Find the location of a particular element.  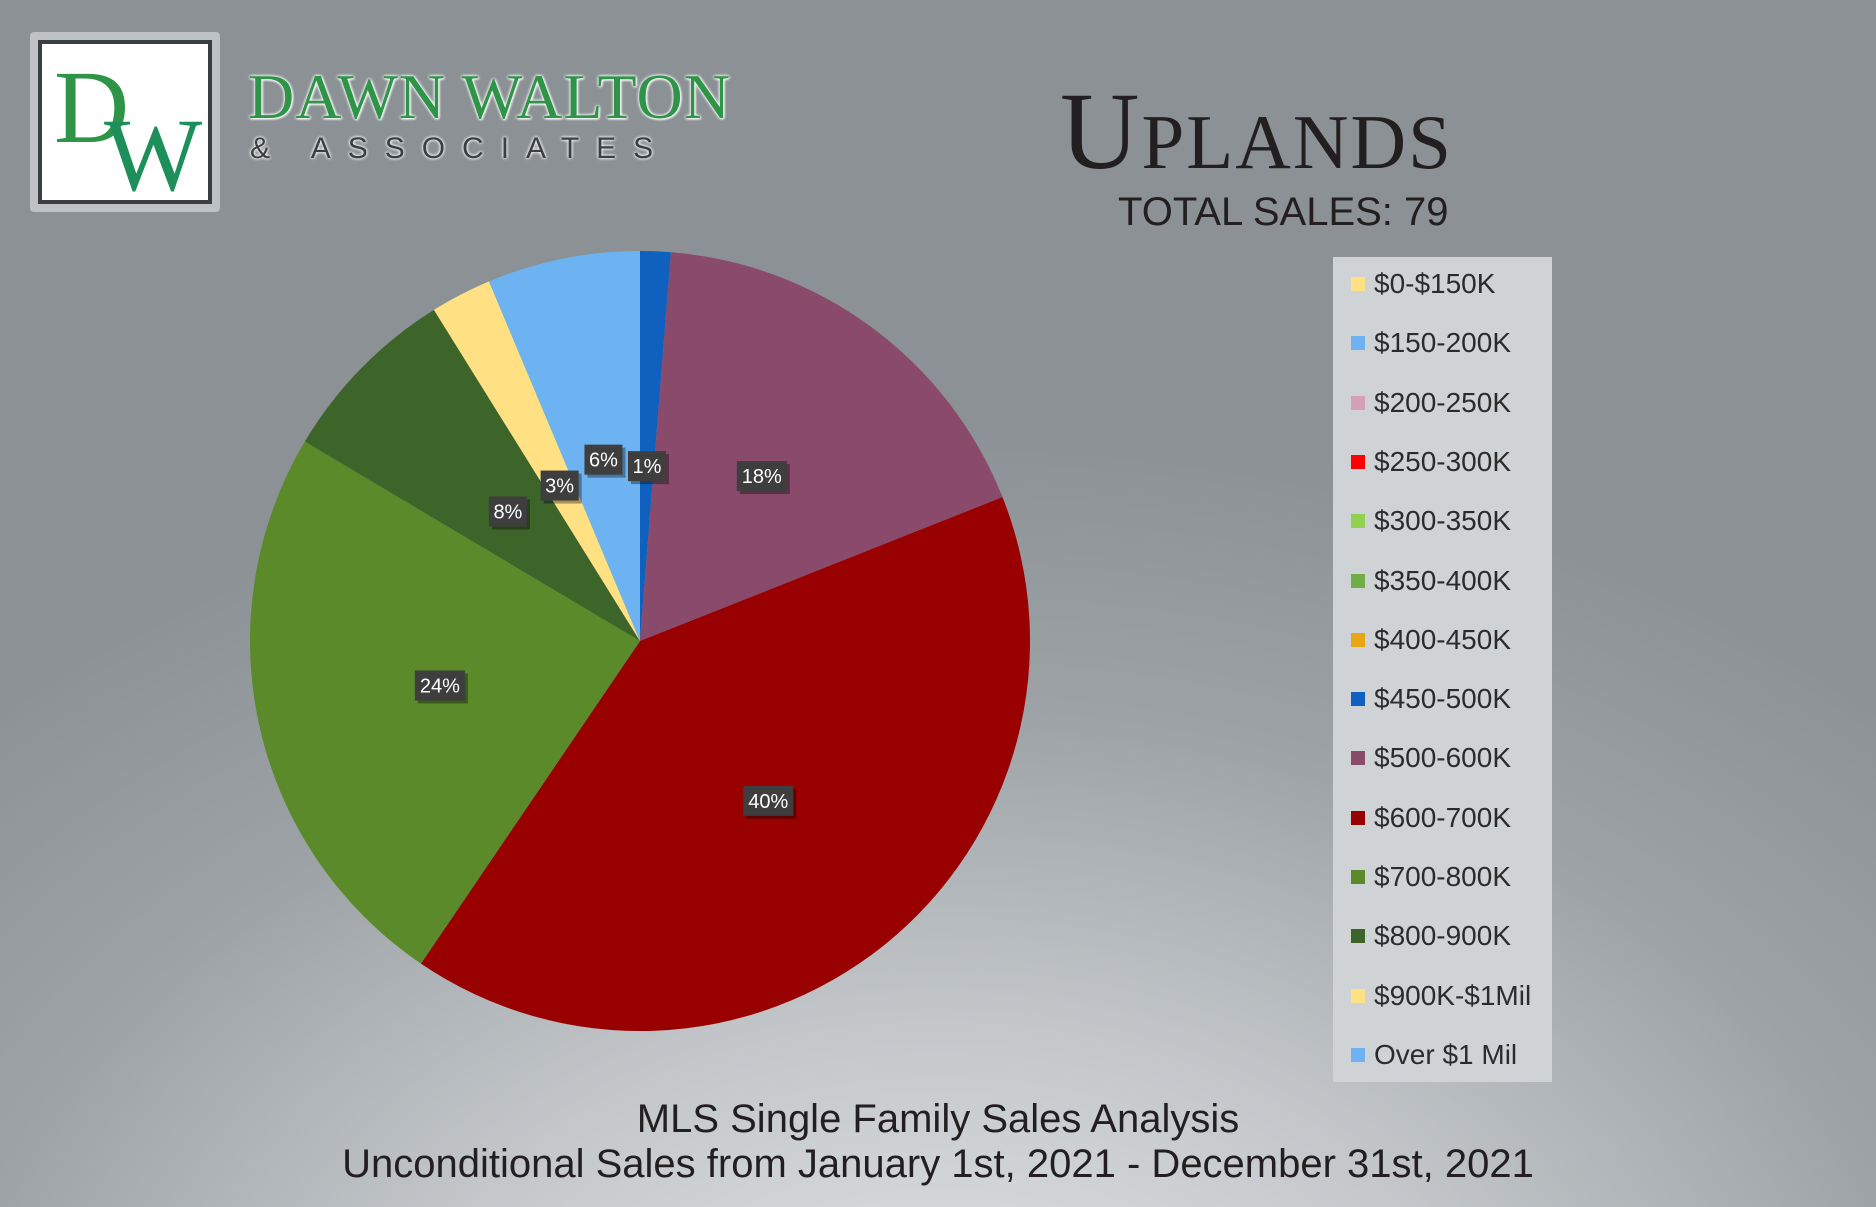

legend-label: $800-900K is located at coordinates (1443, 936).